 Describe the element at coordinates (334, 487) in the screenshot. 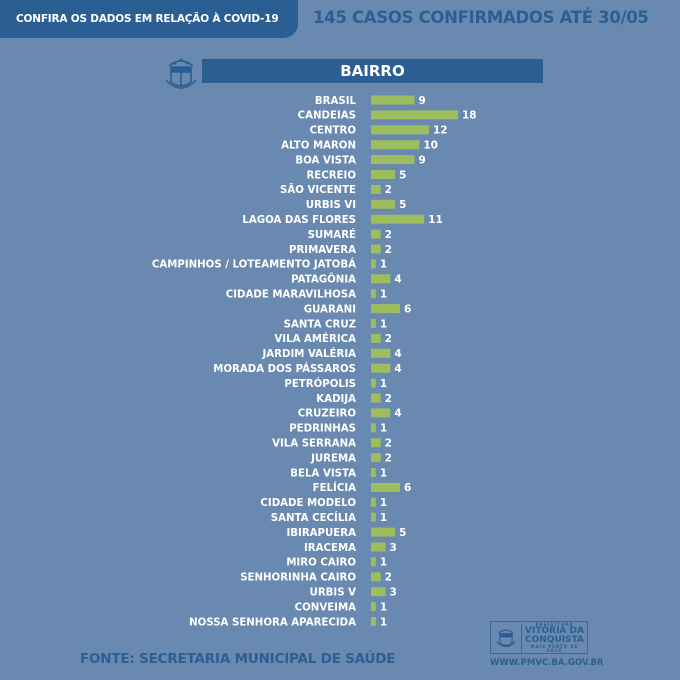

I see `category-label: FELÍCIA` at that location.